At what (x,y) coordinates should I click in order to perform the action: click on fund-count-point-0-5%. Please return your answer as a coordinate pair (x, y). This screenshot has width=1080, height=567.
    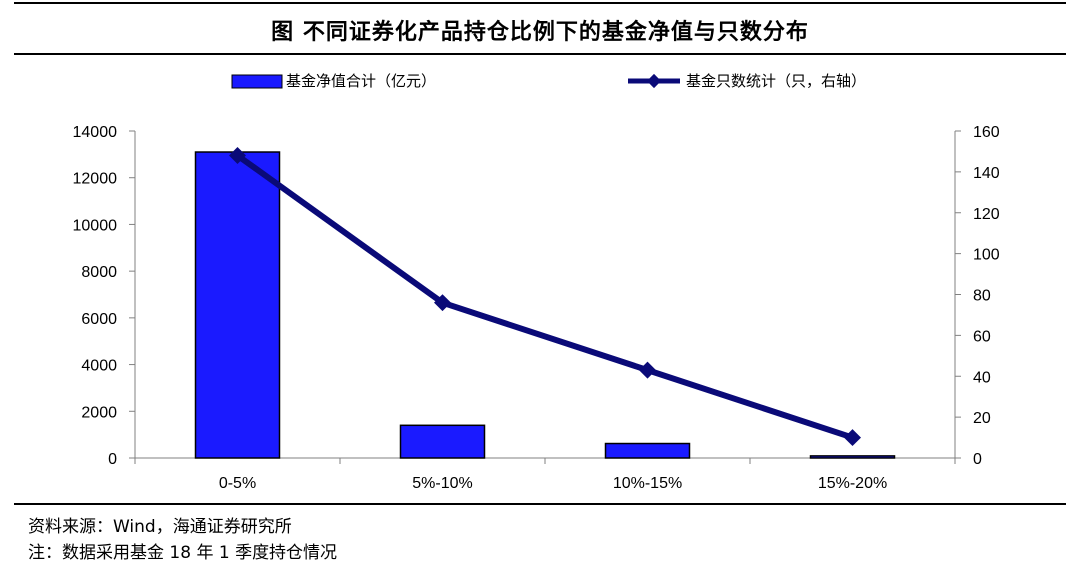
    Looking at the image, I should click on (237, 156).